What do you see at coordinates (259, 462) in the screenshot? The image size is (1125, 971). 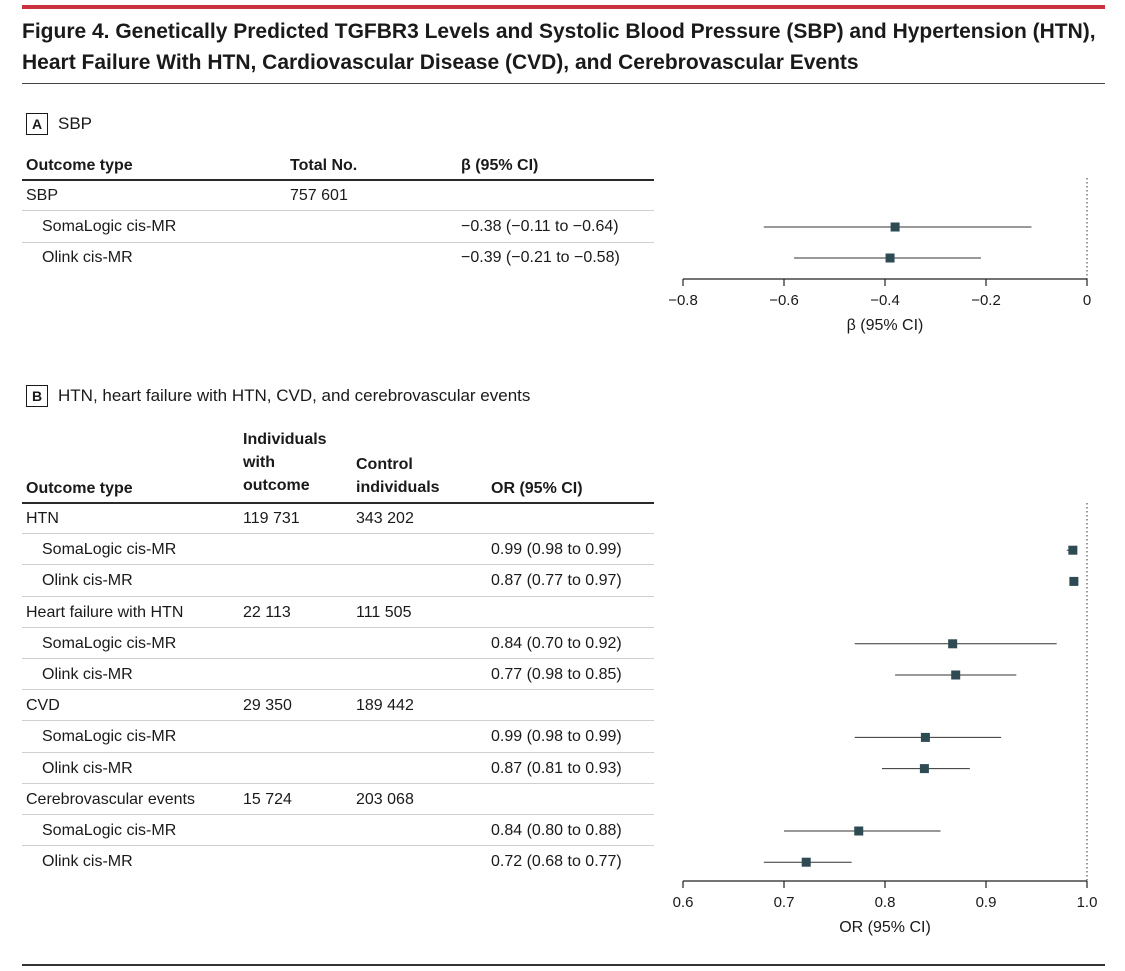 I see `panel-b-header-cases-line2: with` at bounding box center [259, 462].